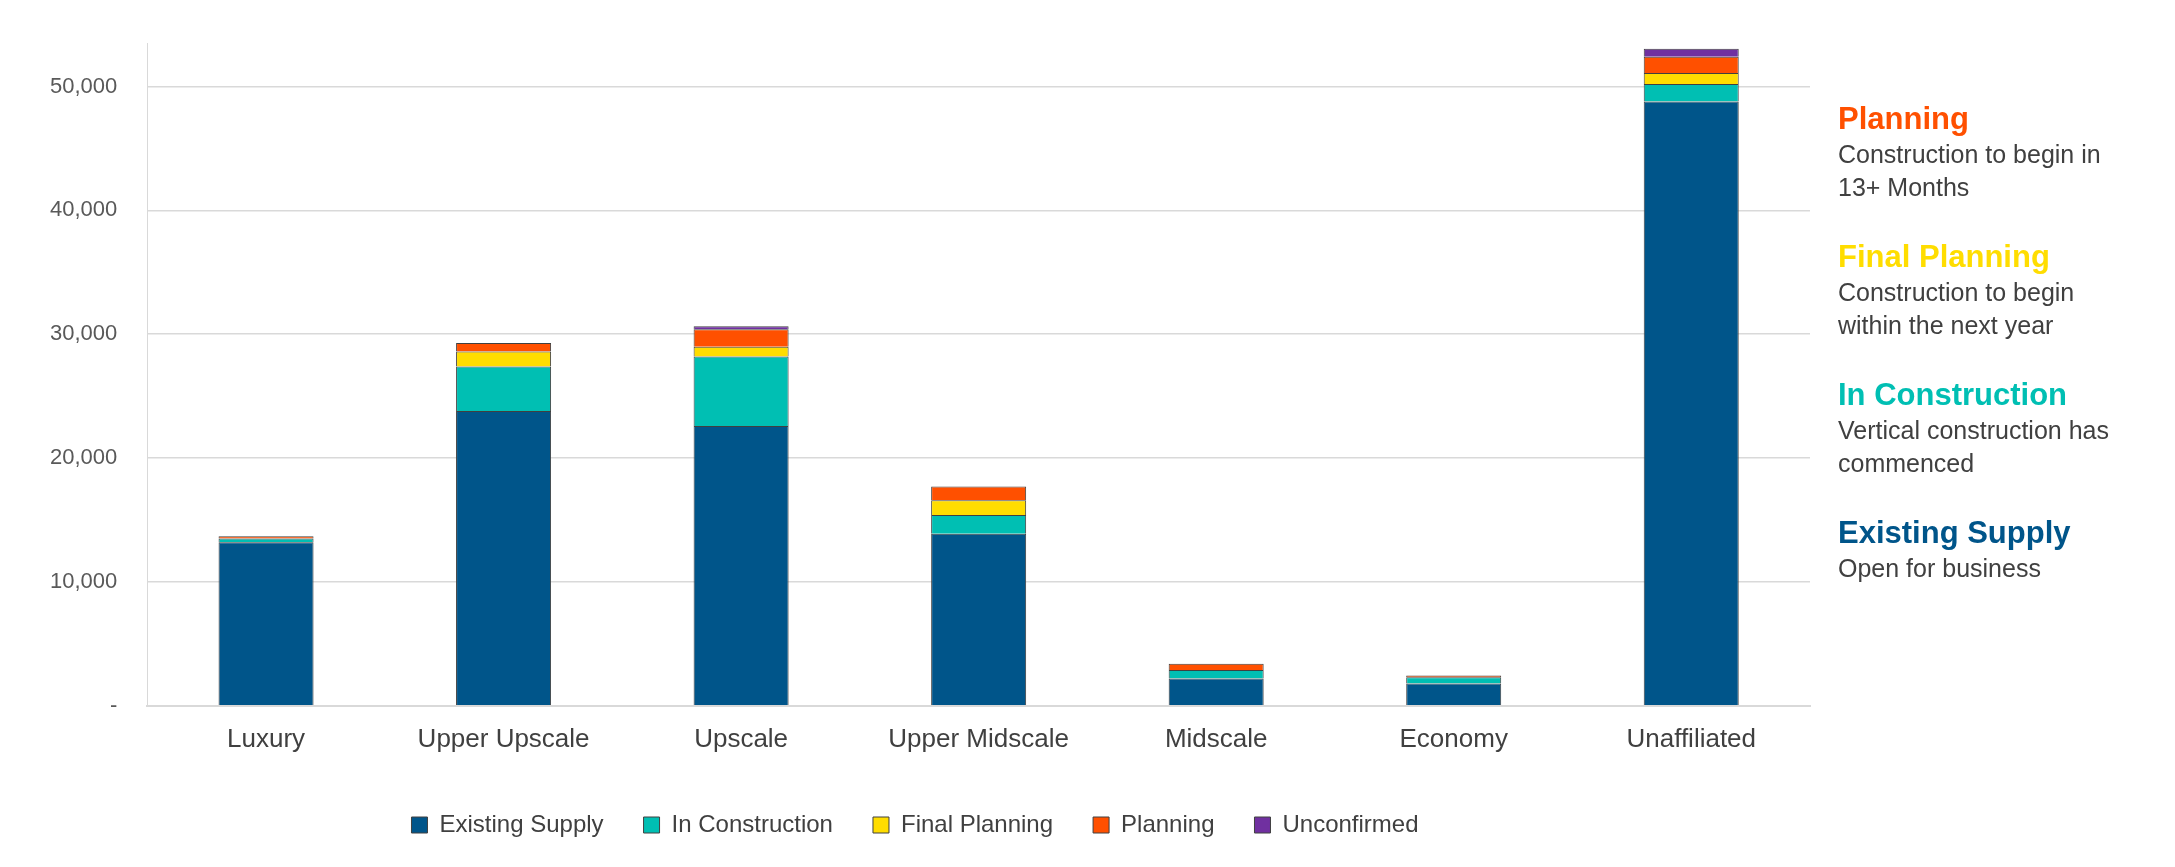  Describe the element at coordinates (1350, 823) in the screenshot. I see `legend-label: Unconfirmed` at that location.